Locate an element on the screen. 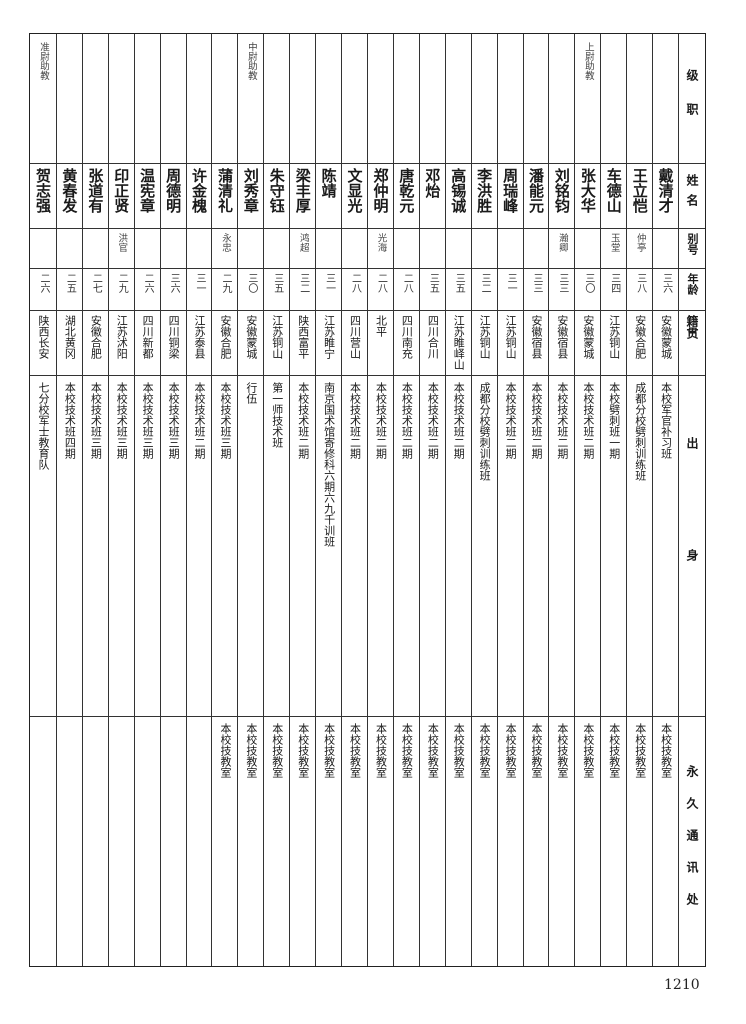 The height and width of the screenshot is (1024, 746). person-column: 梁丰厚 鸿超 三二 陕西富平 本校技术班二期 本校技教室 is located at coordinates (302, 500).